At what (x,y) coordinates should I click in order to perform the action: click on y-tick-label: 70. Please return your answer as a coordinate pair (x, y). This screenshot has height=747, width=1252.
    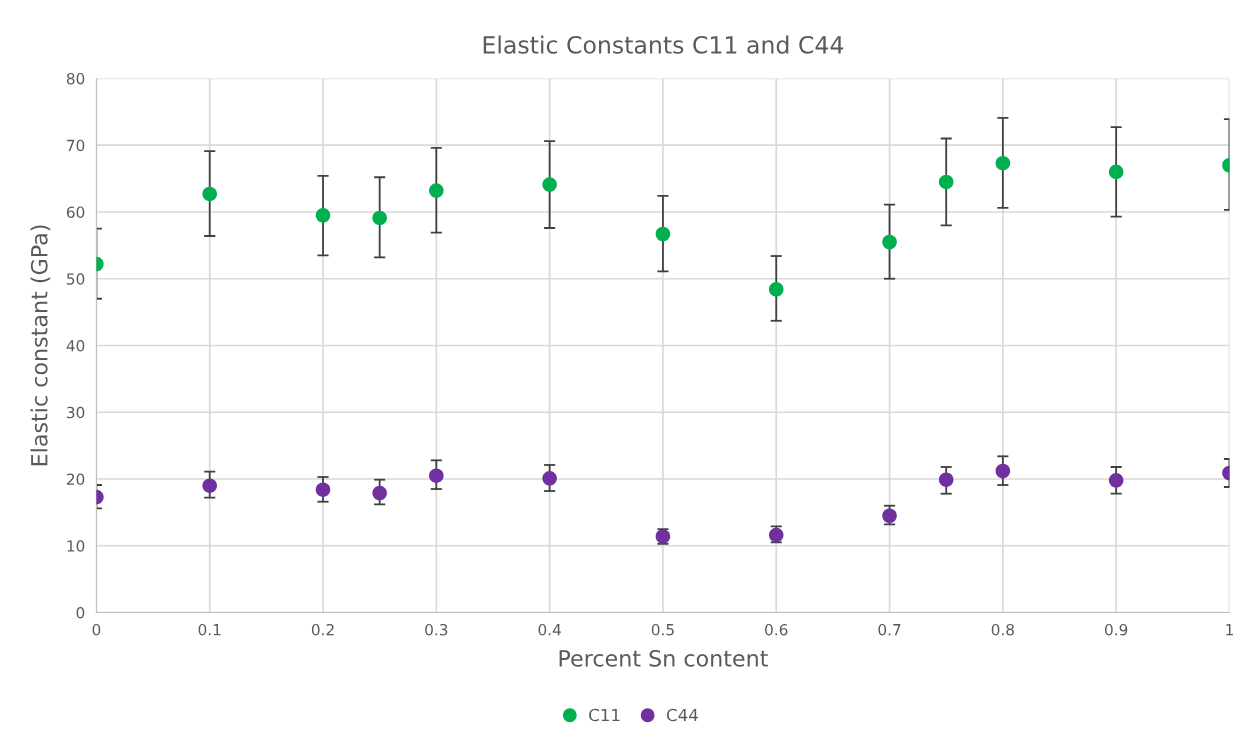
    Looking at the image, I should click on (76, 145).